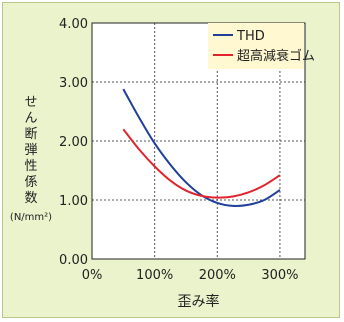 The image size is (344, 322). Describe the element at coordinates (276, 56) in the screenshot. I see `legend-label: 超高減衰ゴム` at that location.